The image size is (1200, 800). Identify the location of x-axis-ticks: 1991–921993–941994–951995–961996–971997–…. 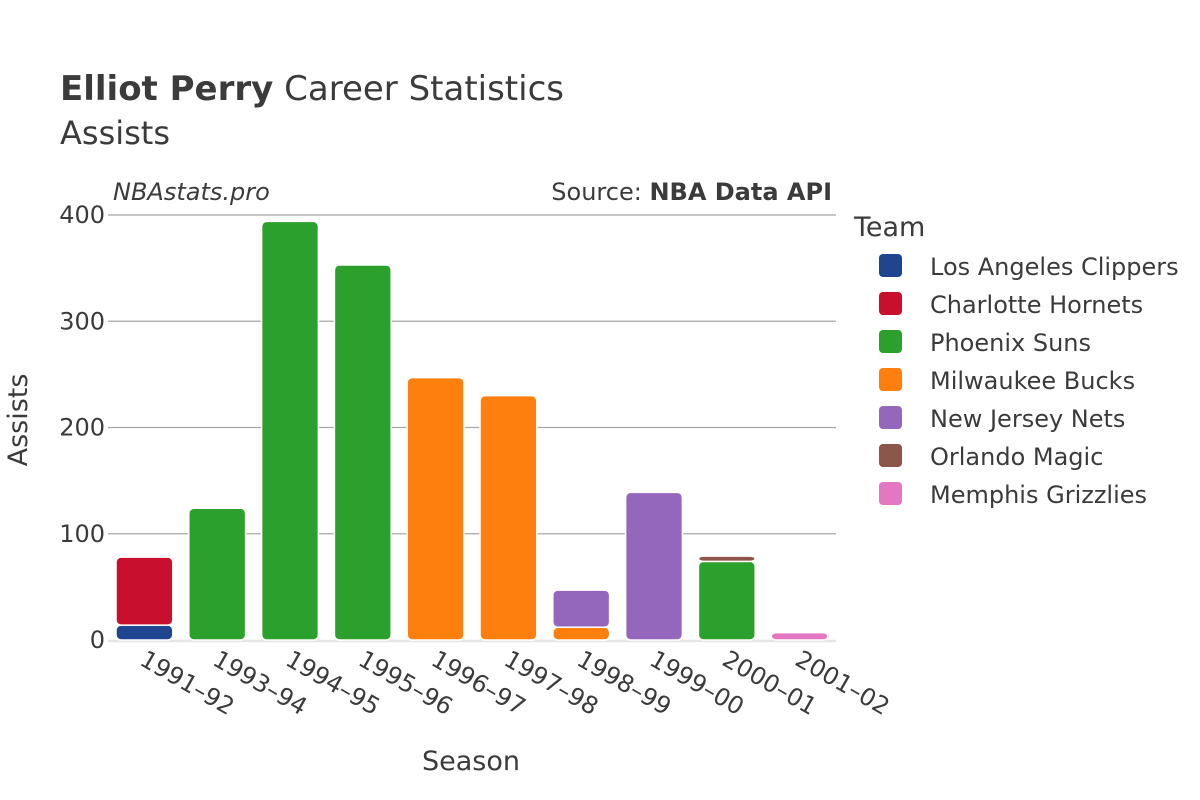
(514, 683).